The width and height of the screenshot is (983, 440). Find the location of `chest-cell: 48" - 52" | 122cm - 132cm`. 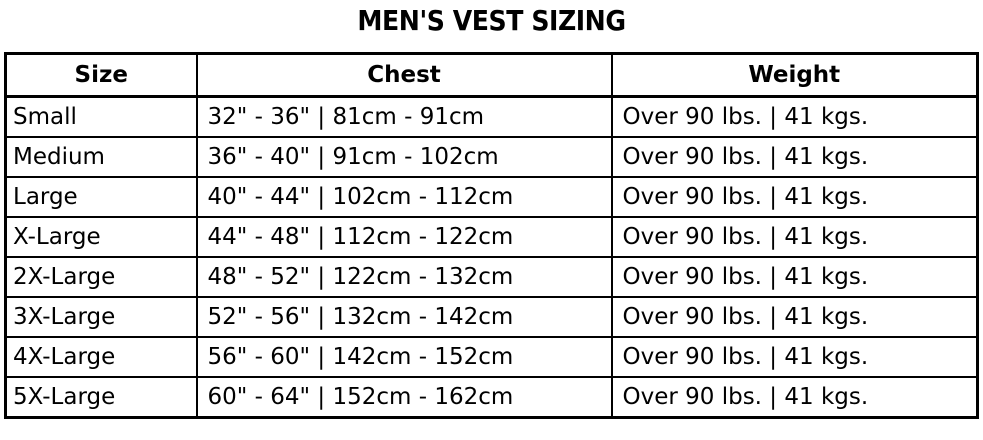

chest-cell: 48" - 52" | 122cm - 132cm is located at coordinates (404, 277).